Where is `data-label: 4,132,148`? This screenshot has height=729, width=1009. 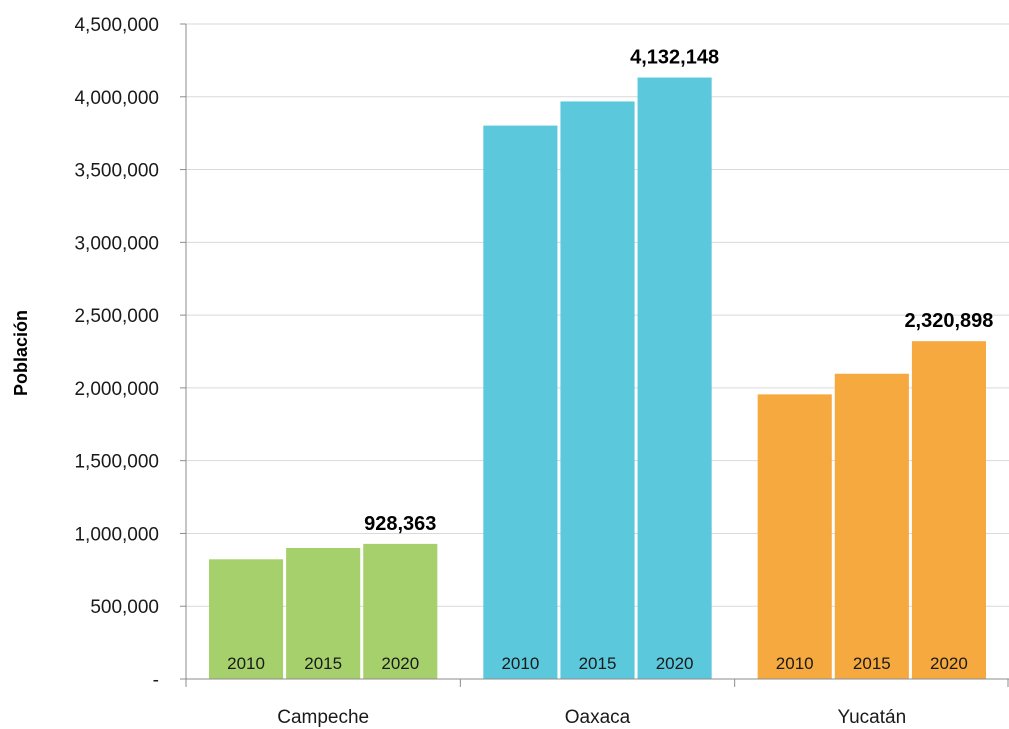
data-label: 4,132,148 is located at coordinates (674, 58).